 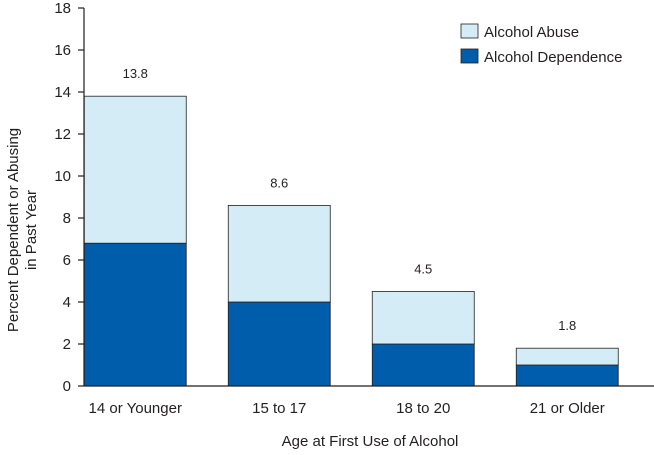 I want to click on y-tick-label: 0, so click(x=67, y=386).